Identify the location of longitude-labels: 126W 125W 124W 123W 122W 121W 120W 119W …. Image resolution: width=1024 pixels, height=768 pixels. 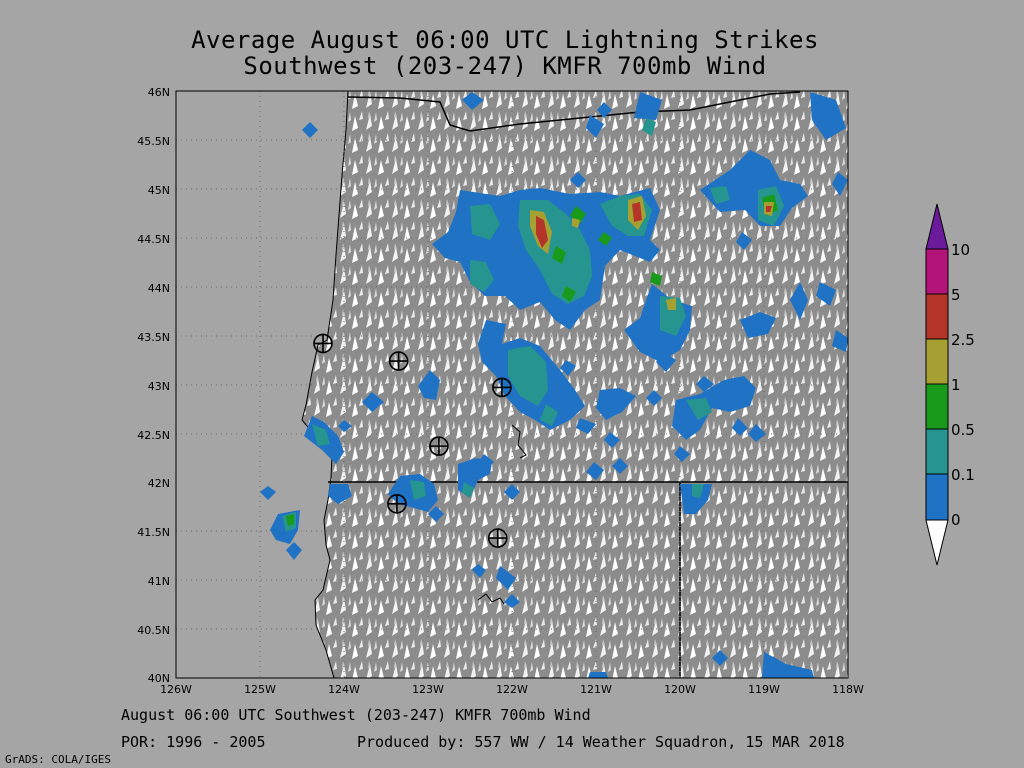
(512, 689).